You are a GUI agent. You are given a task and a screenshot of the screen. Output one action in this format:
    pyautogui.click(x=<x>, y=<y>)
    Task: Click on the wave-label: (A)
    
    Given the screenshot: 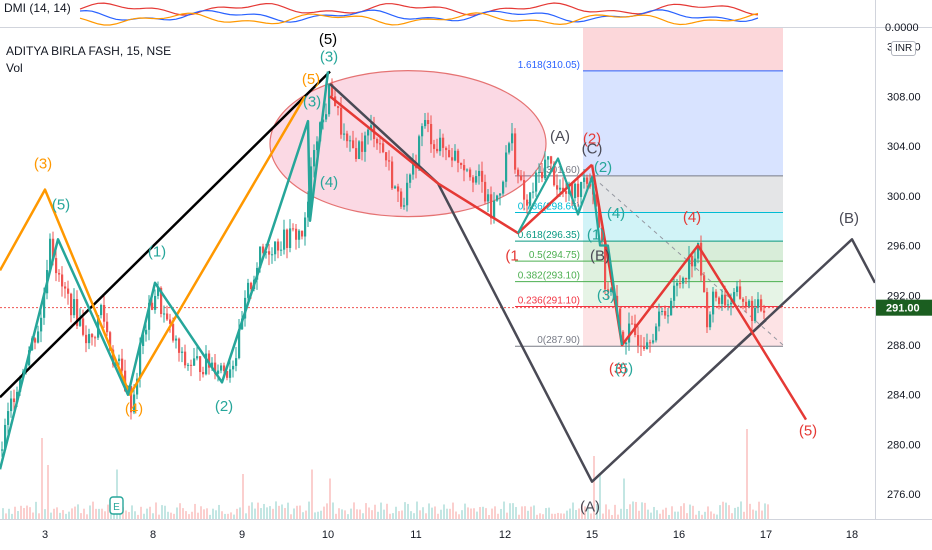 What is the action you would take?
    pyautogui.click(x=590, y=507)
    